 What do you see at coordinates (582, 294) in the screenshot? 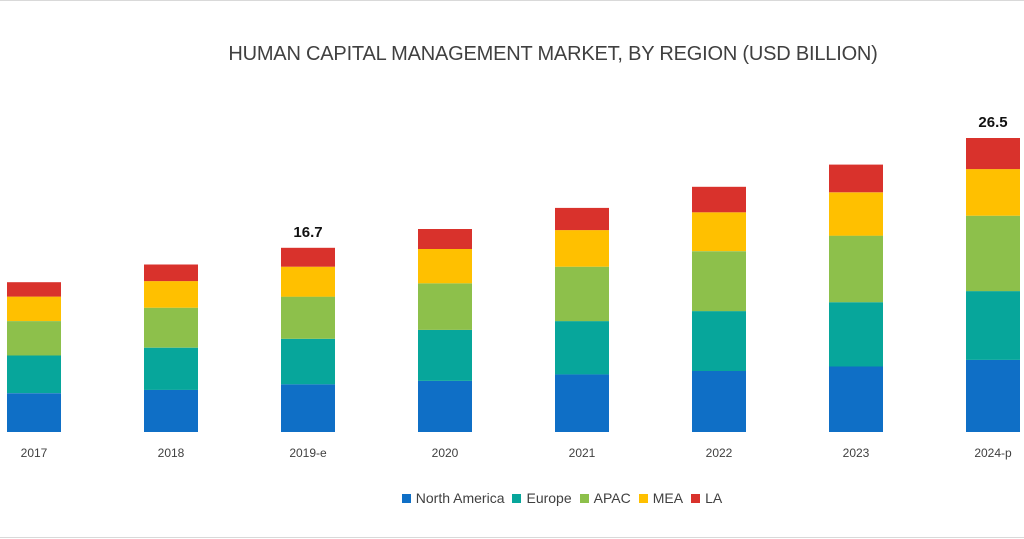
I see `bar-segment-apac-2021` at bounding box center [582, 294].